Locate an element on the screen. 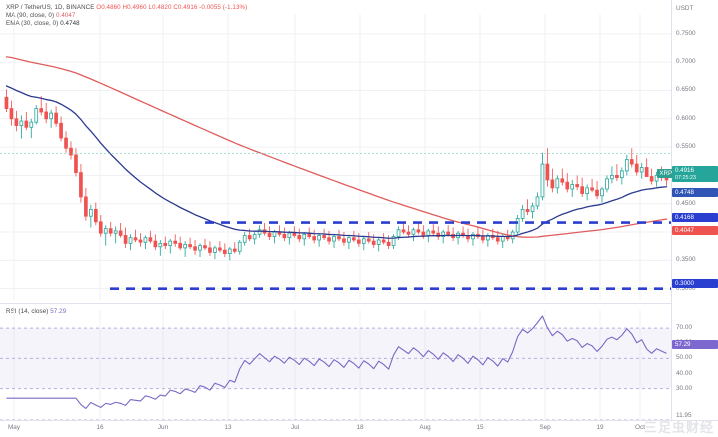 This screenshot has height=437, width=718. ma-price-badge: 0.4047 is located at coordinates (695, 230).